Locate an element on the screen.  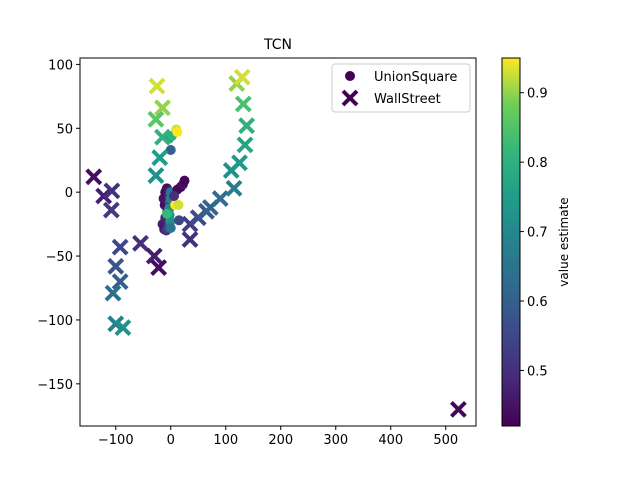
x-tick-label: 500 is located at coordinates (445, 440).